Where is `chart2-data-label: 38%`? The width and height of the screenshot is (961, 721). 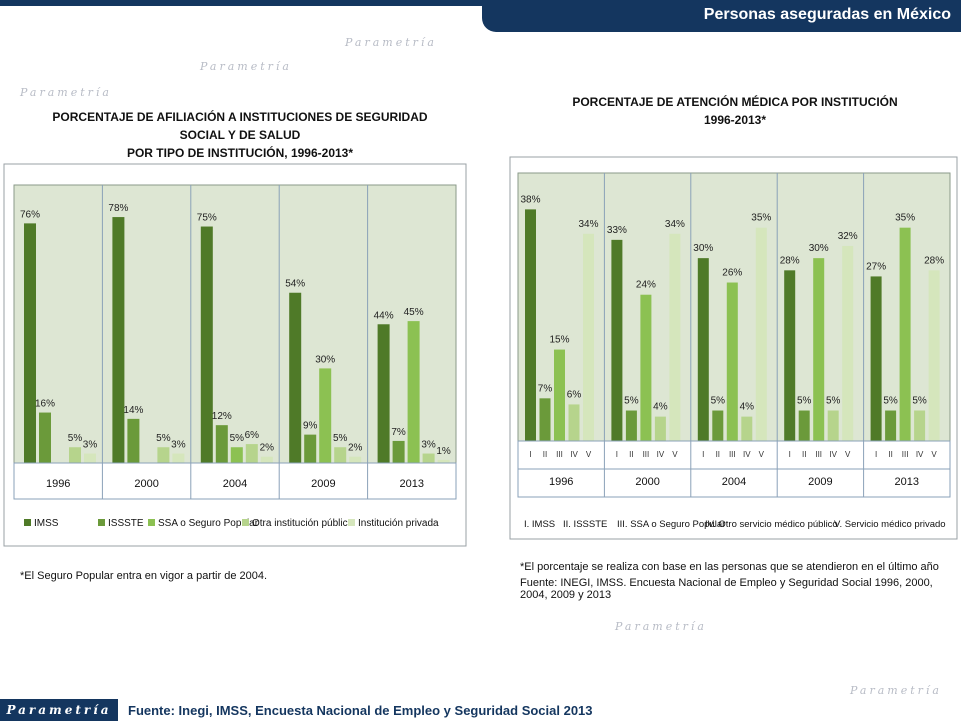
chart2-data-label: 38% is located at coordinates (530, 199).